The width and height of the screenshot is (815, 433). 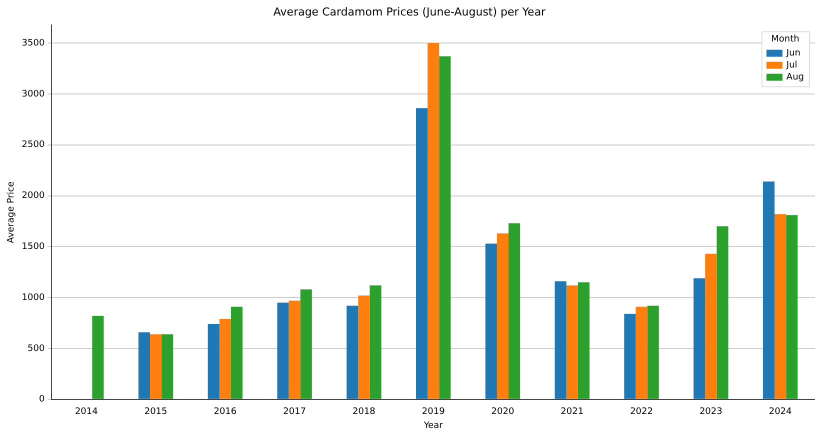 What do you see at coordinates (364, 412) in the screenshot?
I see `x-tick-label: 2018` at bounding box center [364, 412].